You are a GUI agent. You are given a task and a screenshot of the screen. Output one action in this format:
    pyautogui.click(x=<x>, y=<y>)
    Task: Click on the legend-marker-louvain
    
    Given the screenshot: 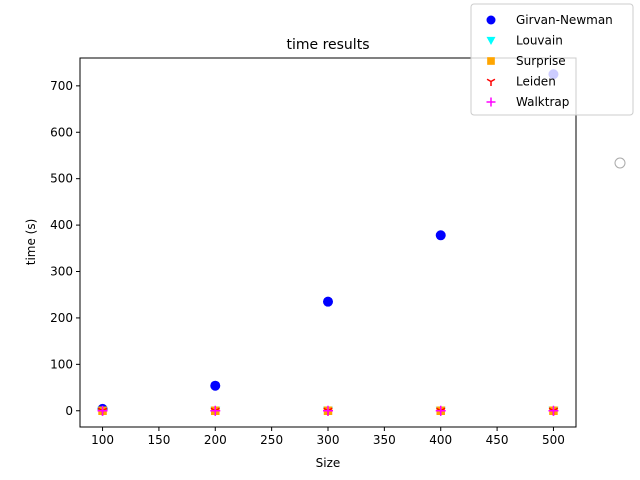 What is the action you would take?
    pyautogui.click(x=491, y=40)
    